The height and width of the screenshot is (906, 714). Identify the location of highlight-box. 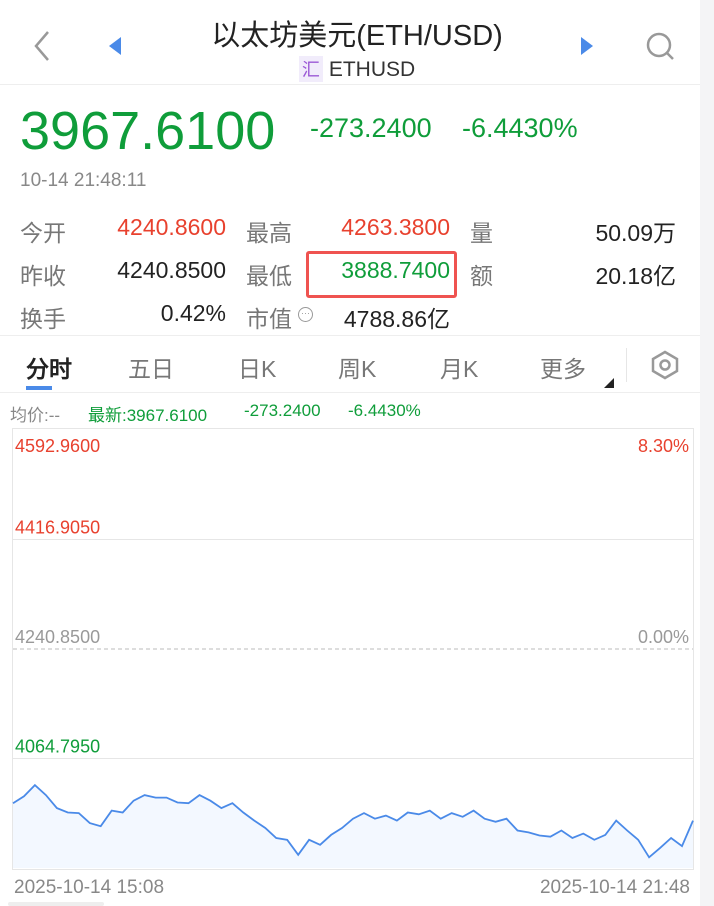
(381, 274).